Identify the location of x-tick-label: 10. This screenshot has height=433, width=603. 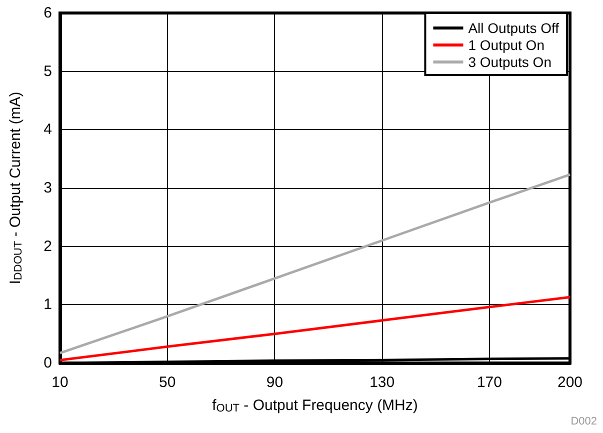
(60, 382).